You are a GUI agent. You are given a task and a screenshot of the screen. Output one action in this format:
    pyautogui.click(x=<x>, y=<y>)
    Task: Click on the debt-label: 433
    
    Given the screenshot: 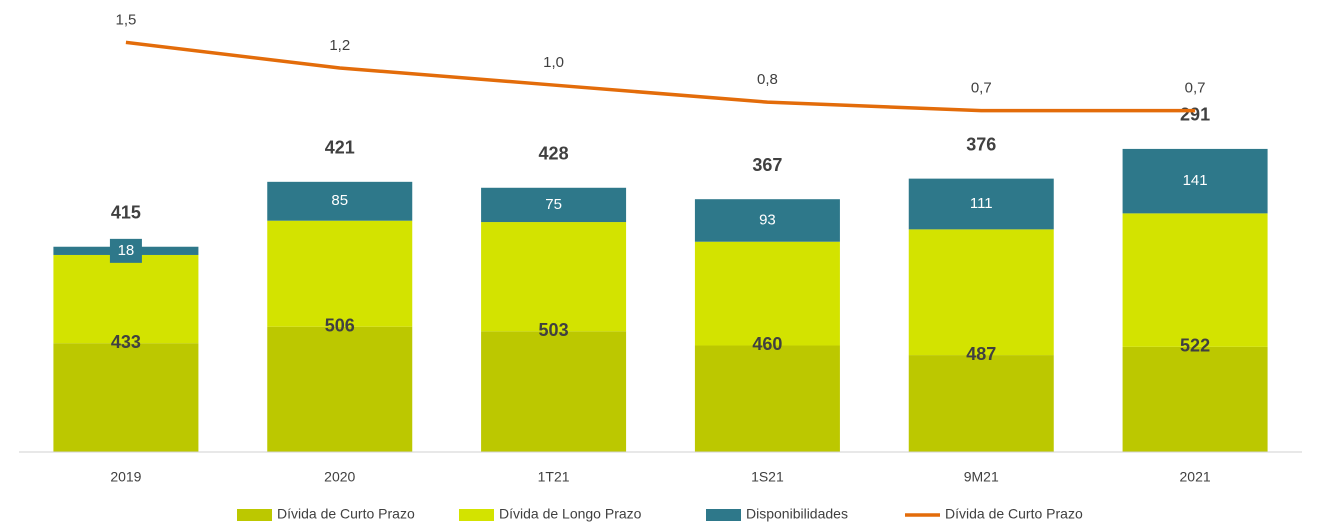 What is the action you would take?
    pyautogui.click(x=126, y=342)
    